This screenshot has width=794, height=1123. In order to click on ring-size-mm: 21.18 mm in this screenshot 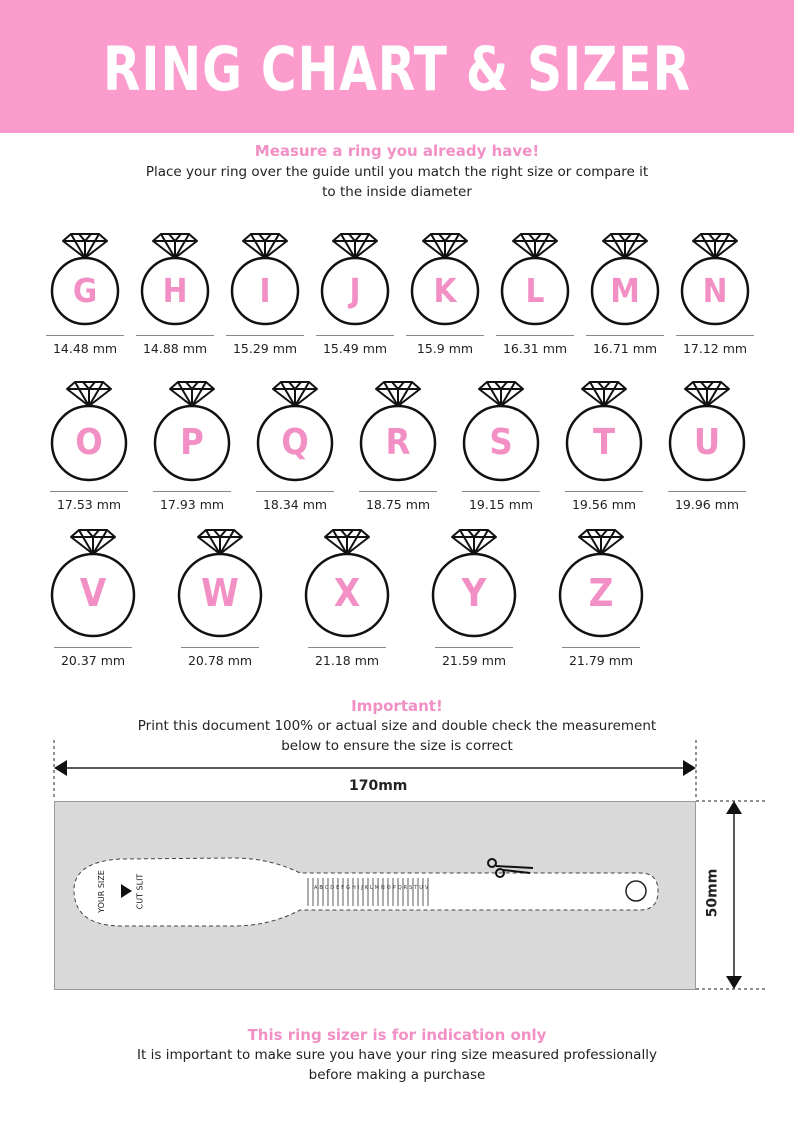, I will do `click(347, 660)`.